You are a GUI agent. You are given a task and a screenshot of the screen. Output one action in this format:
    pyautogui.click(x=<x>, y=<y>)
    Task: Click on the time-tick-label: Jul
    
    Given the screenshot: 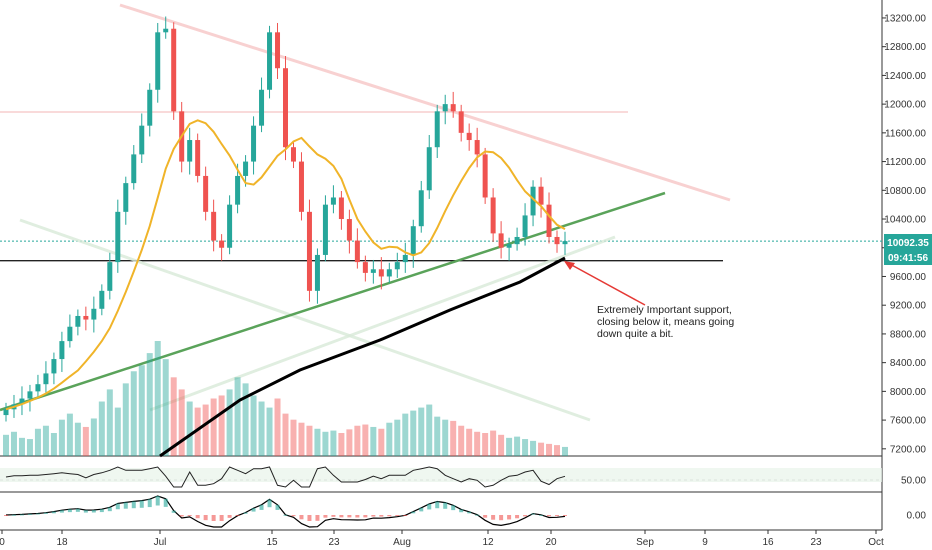 What is the action you would take?
    pyautogui.click(x=160, y=542)
    